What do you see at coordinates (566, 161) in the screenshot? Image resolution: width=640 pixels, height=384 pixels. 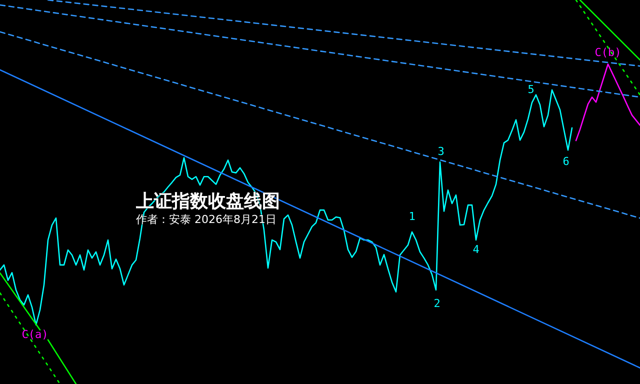 I see `annotation: 6` at bounding box center [566, 161].